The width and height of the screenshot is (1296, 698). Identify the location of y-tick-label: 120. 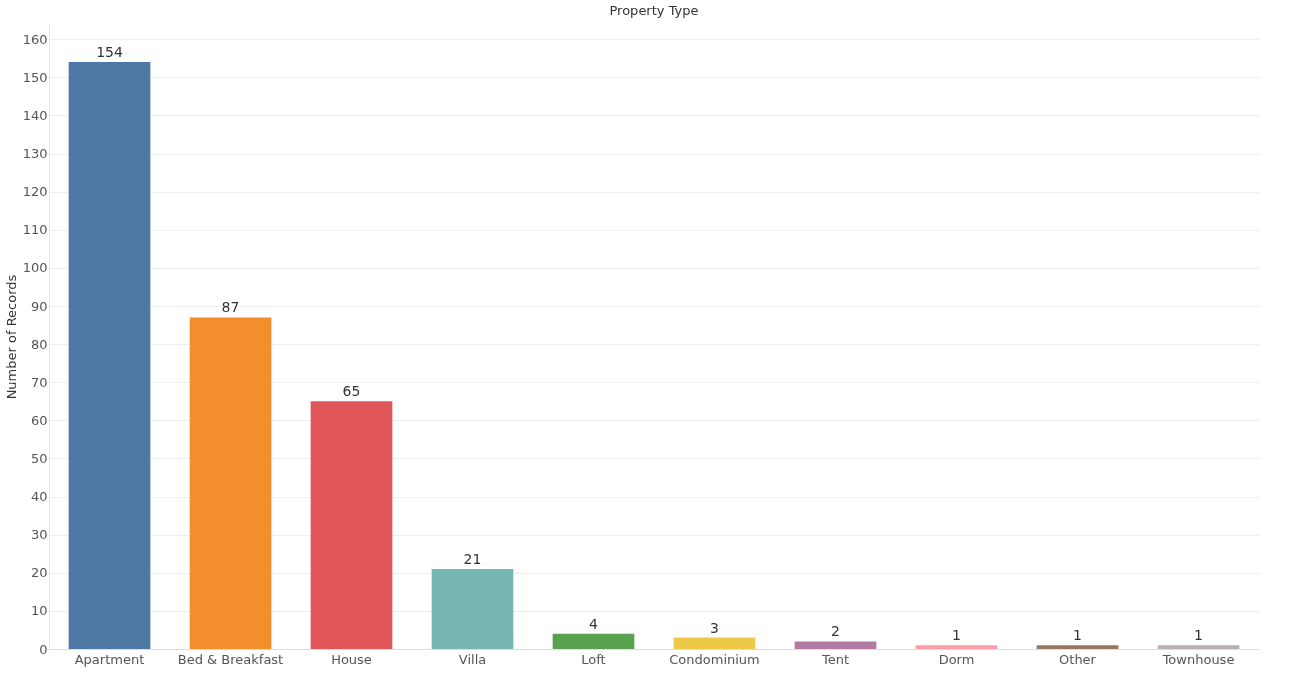
(35, 192).